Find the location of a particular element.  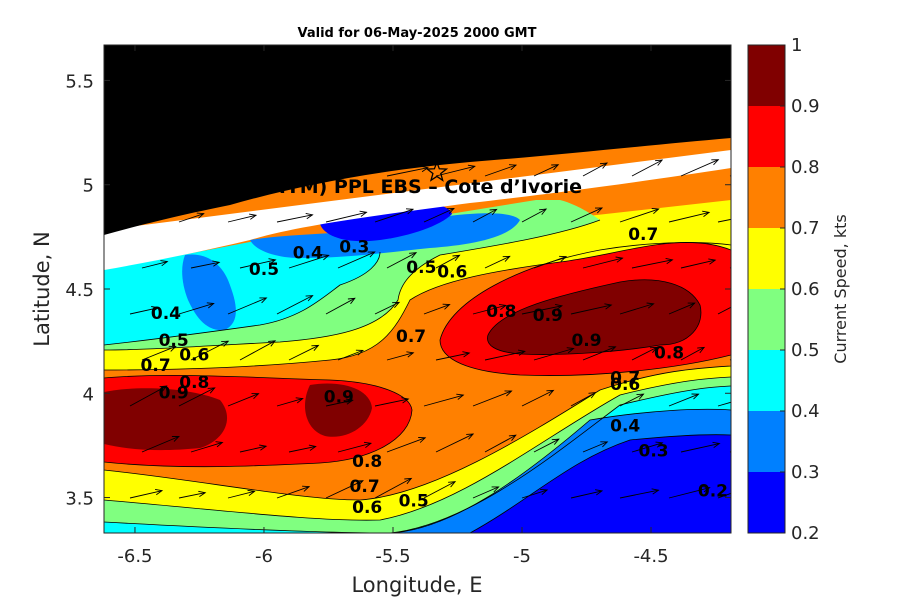

colorbar-tick-label: 0.9 is located at coordinates (805, 106).